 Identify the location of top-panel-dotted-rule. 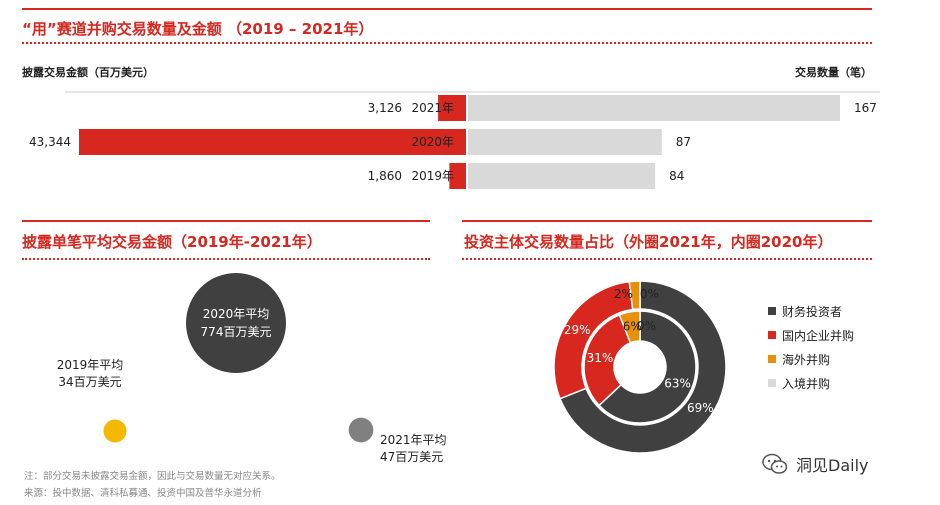
(447, 43).